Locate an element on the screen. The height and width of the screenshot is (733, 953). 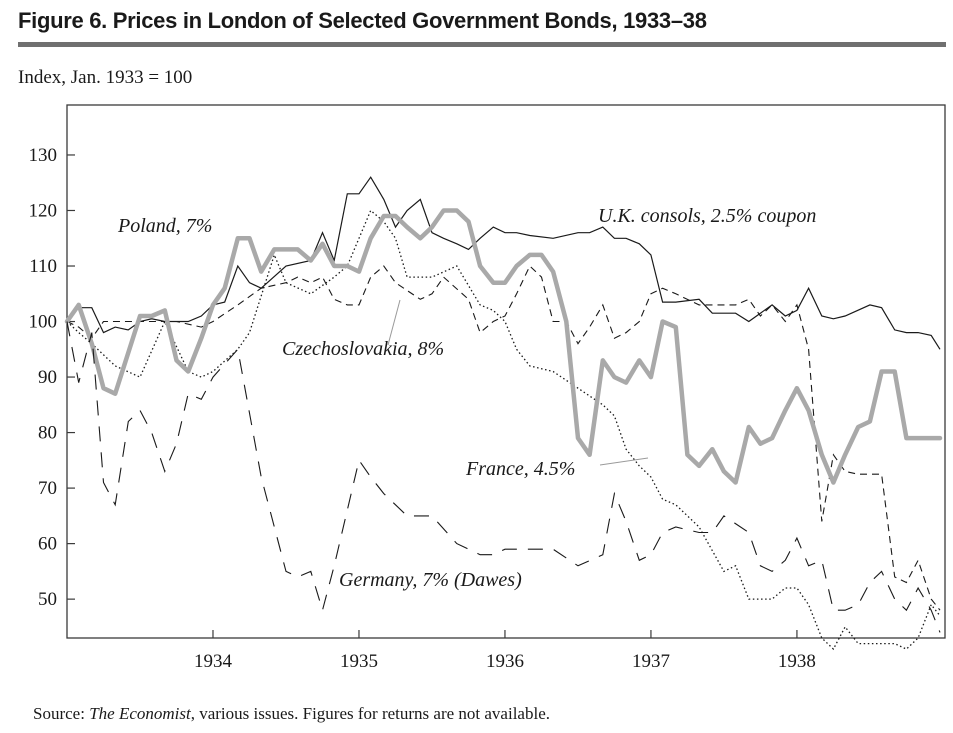
y-axis-label: Index, Jan. 1933 = 100 is located at coordinates (105, 77).